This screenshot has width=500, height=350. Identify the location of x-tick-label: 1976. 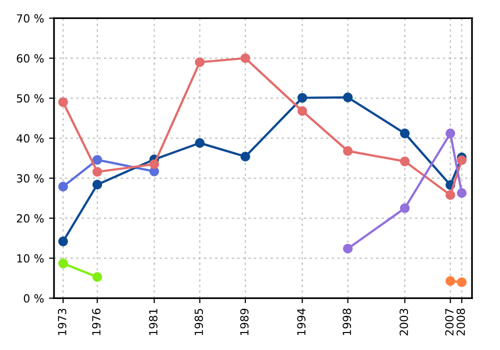
(96, 321).